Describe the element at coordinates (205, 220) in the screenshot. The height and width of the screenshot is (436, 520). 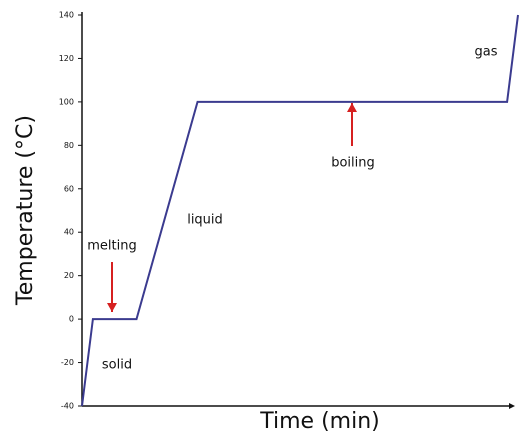
I see `annotation: liquid` at that location.